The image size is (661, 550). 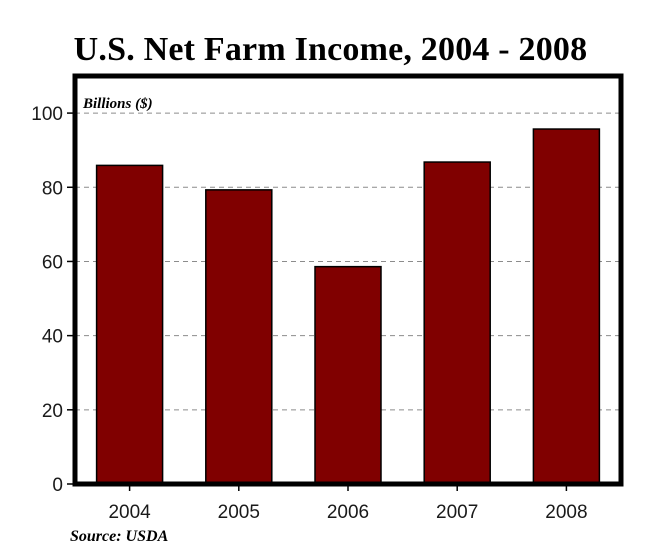 What do you see at coordinates (52, 411) in the screenshot?
I see `y-tick-label: 20` at bounding box center [52, 411].